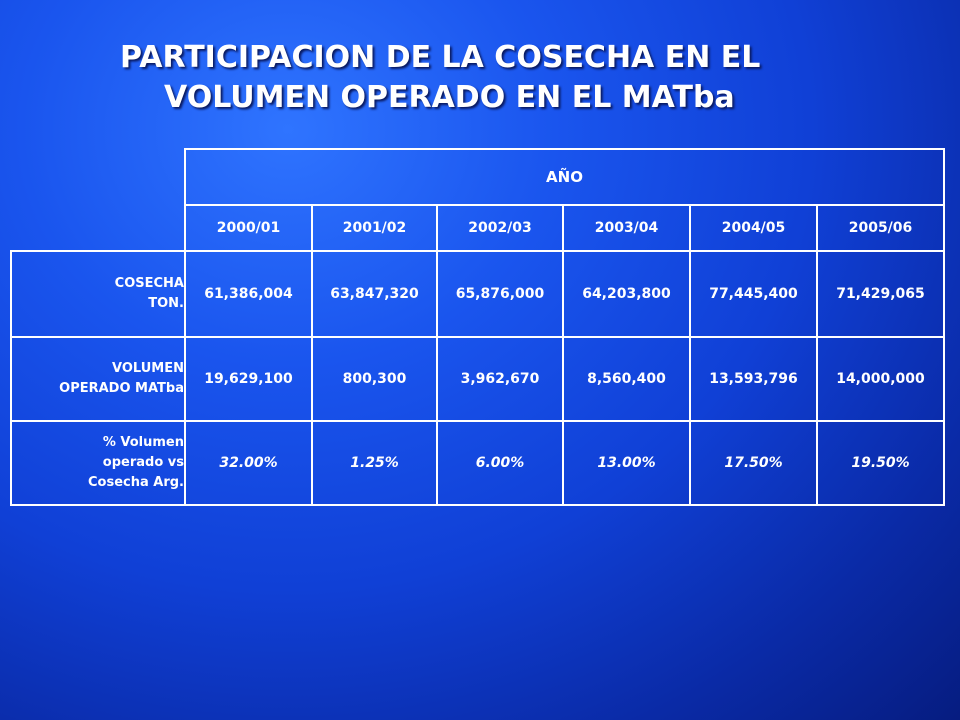  Describe the element at coordinates (121, 388) in the screenshot. I see `row-label-line: OPERADO MATba` at that location.